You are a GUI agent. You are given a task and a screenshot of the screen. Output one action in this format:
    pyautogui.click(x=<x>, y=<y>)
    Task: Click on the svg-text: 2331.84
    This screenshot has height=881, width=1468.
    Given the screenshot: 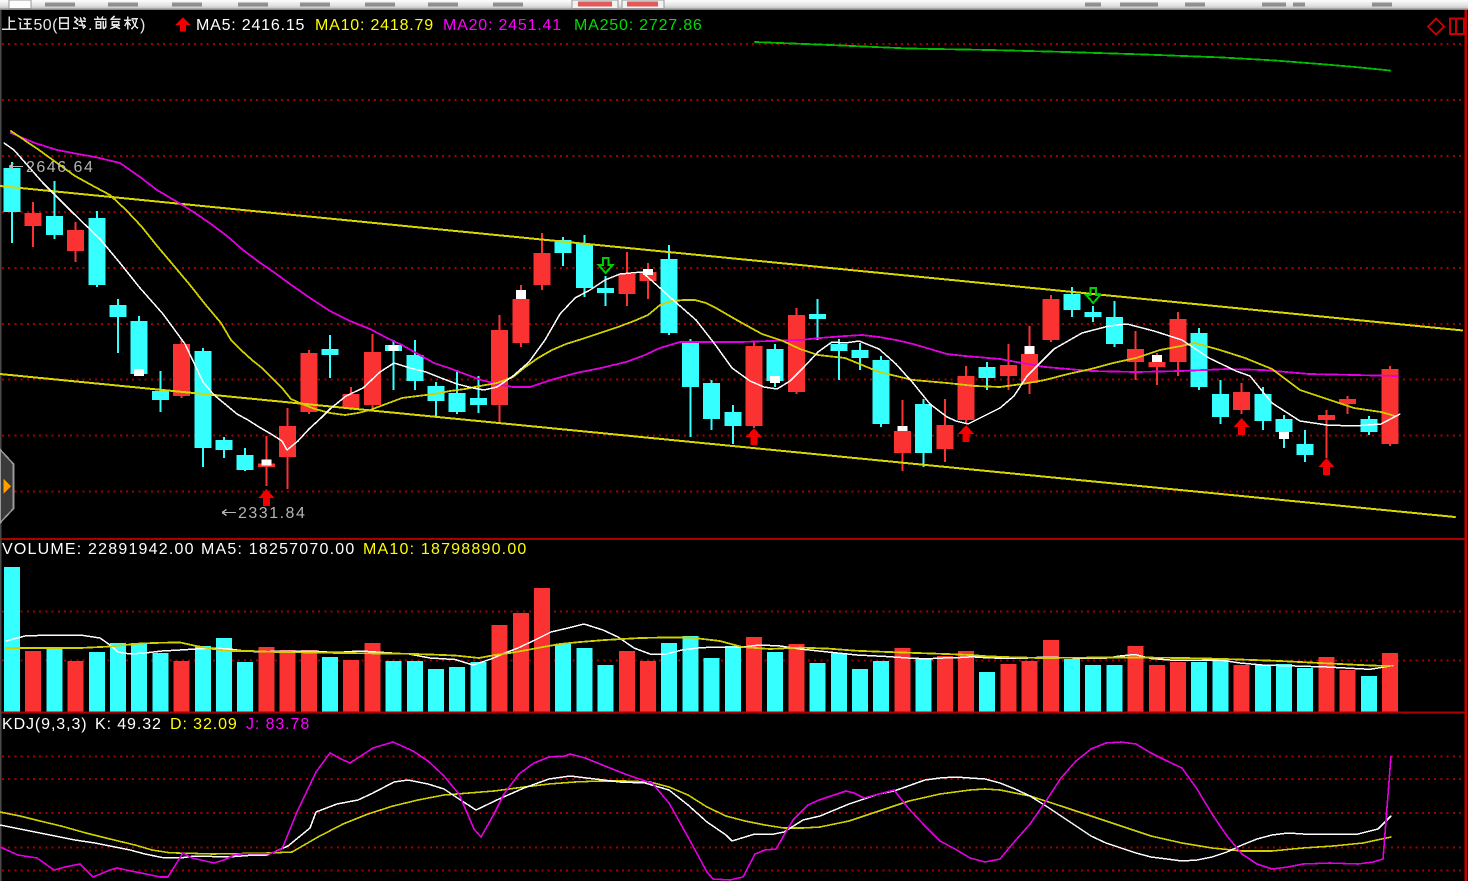 What is the action you would take?
    pyautogui.click(x=272, y=513)
    